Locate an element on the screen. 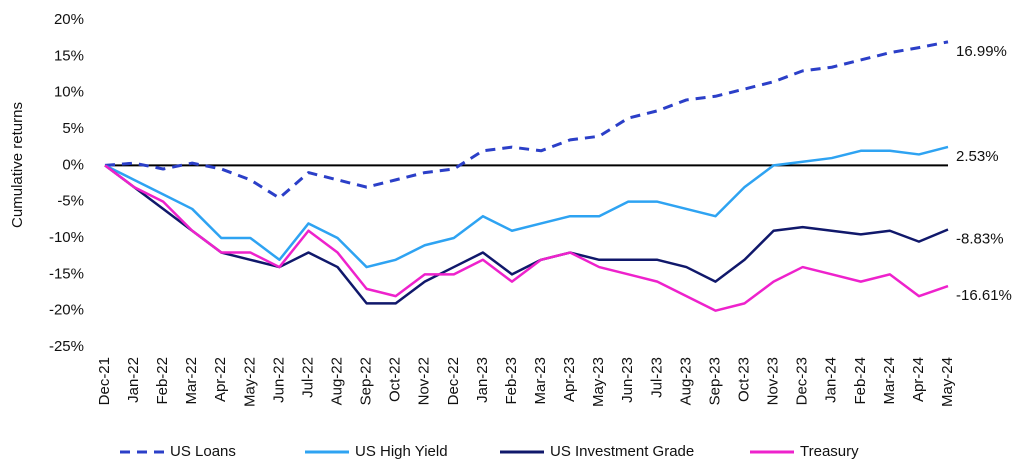  x-tick-label: Jul-23 is located at coordinates (656, 377).